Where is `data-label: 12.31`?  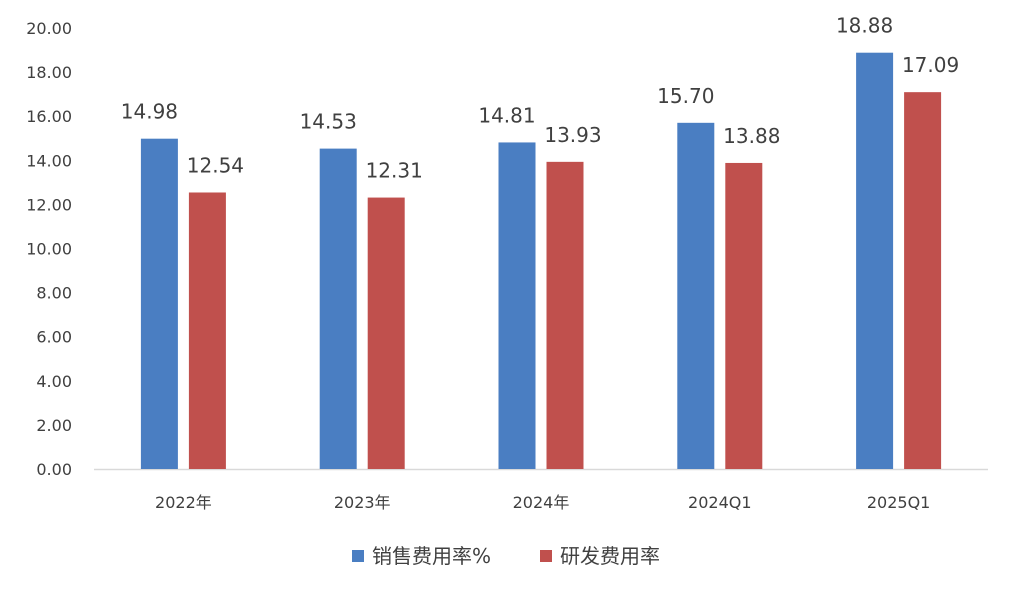 data-label: 12.31 is located at coordinates (394, 171).